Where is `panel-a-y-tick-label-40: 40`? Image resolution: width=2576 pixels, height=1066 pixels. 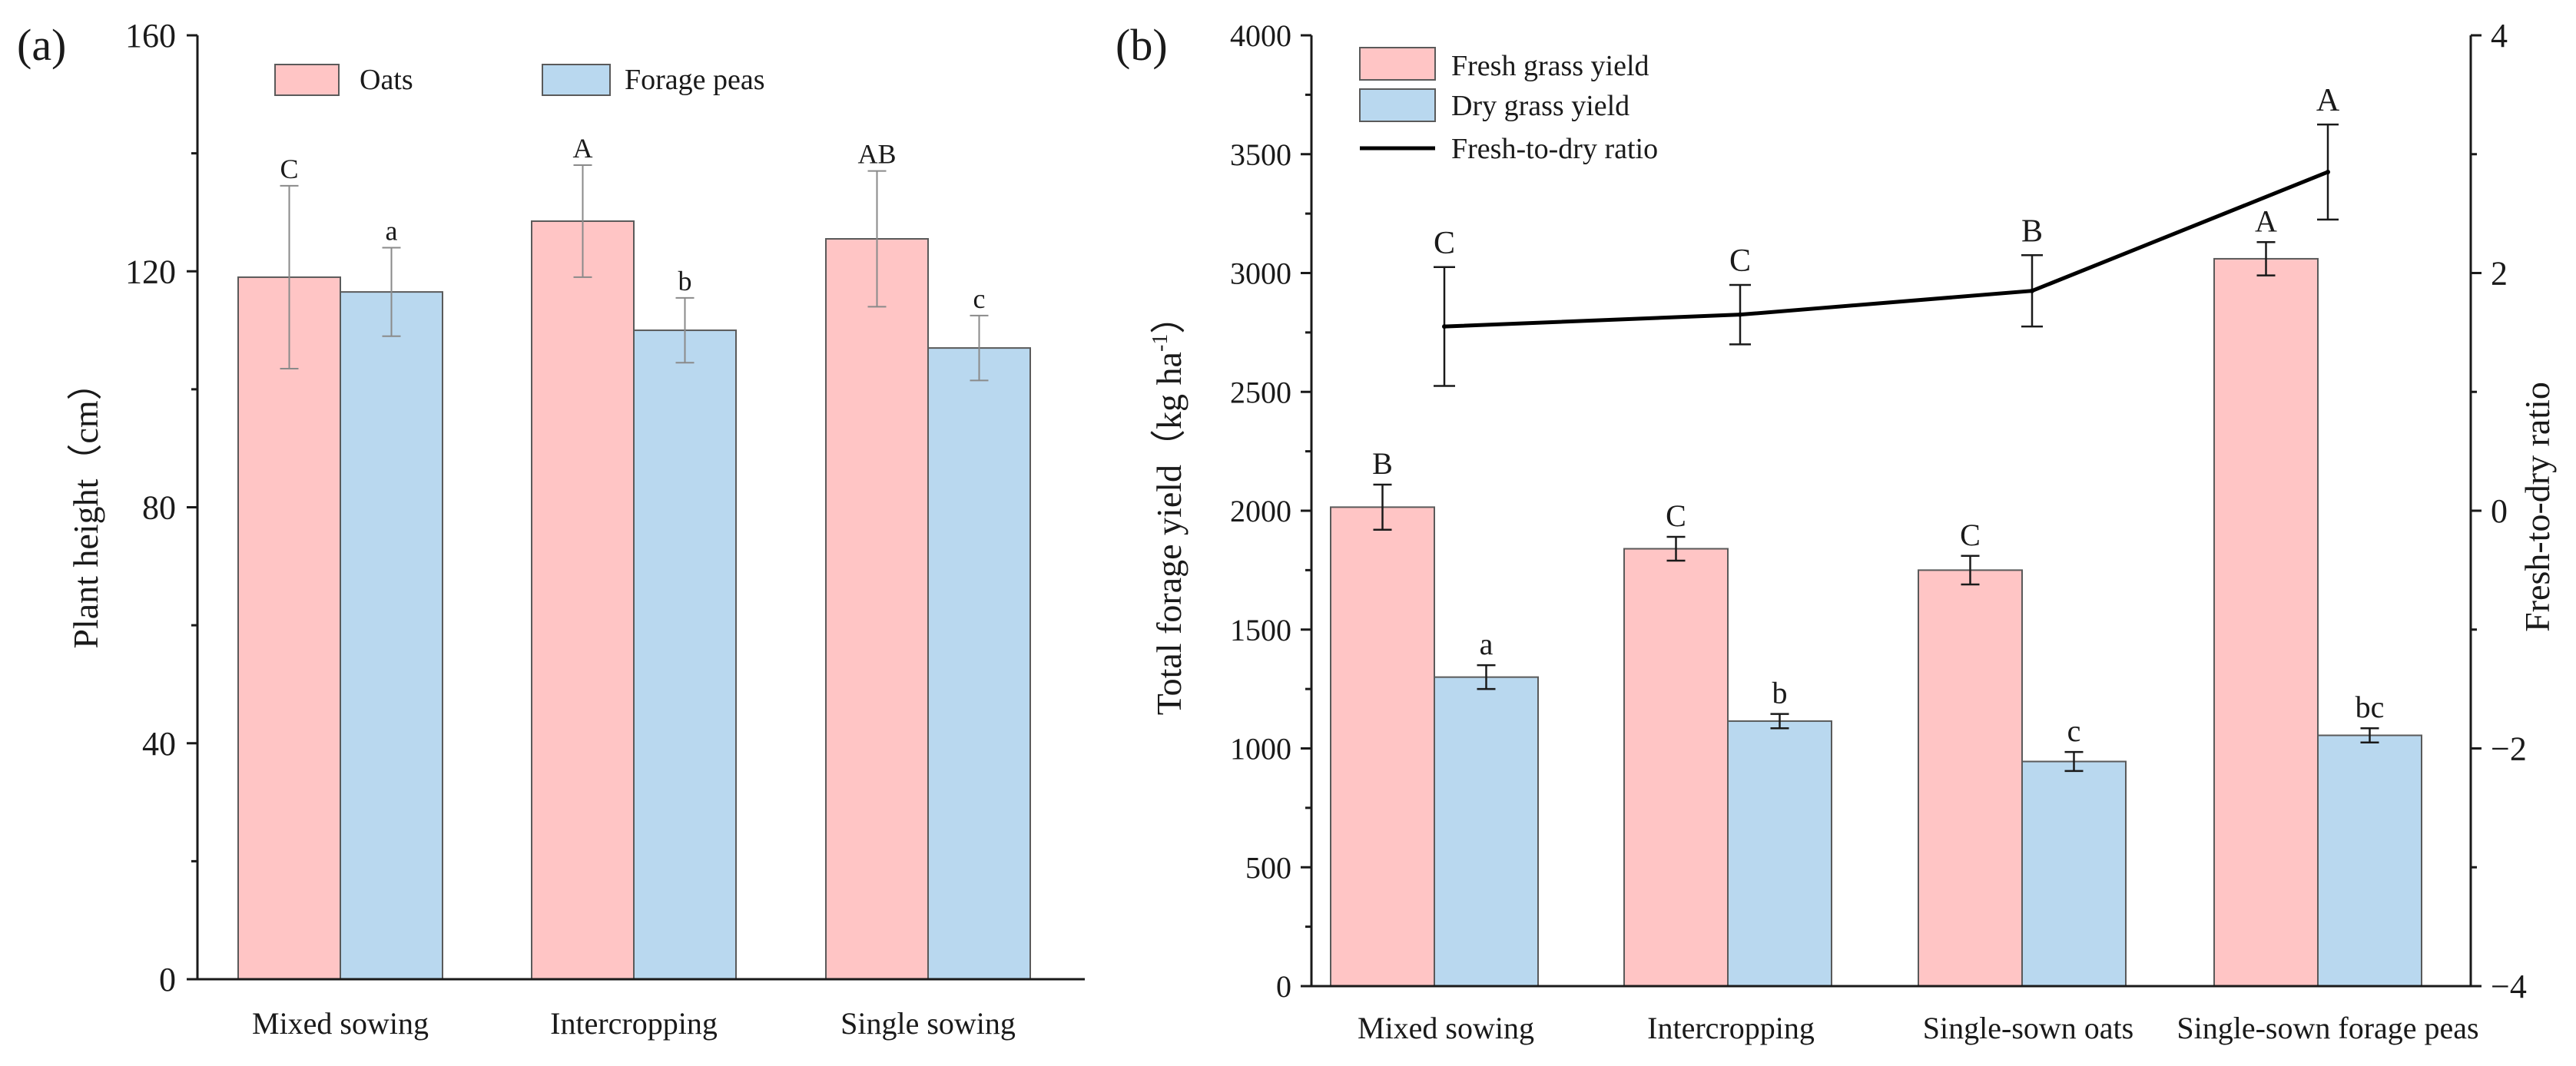
panel-a-y-tick-label-40: 40 is located at coordinates (159, 744).